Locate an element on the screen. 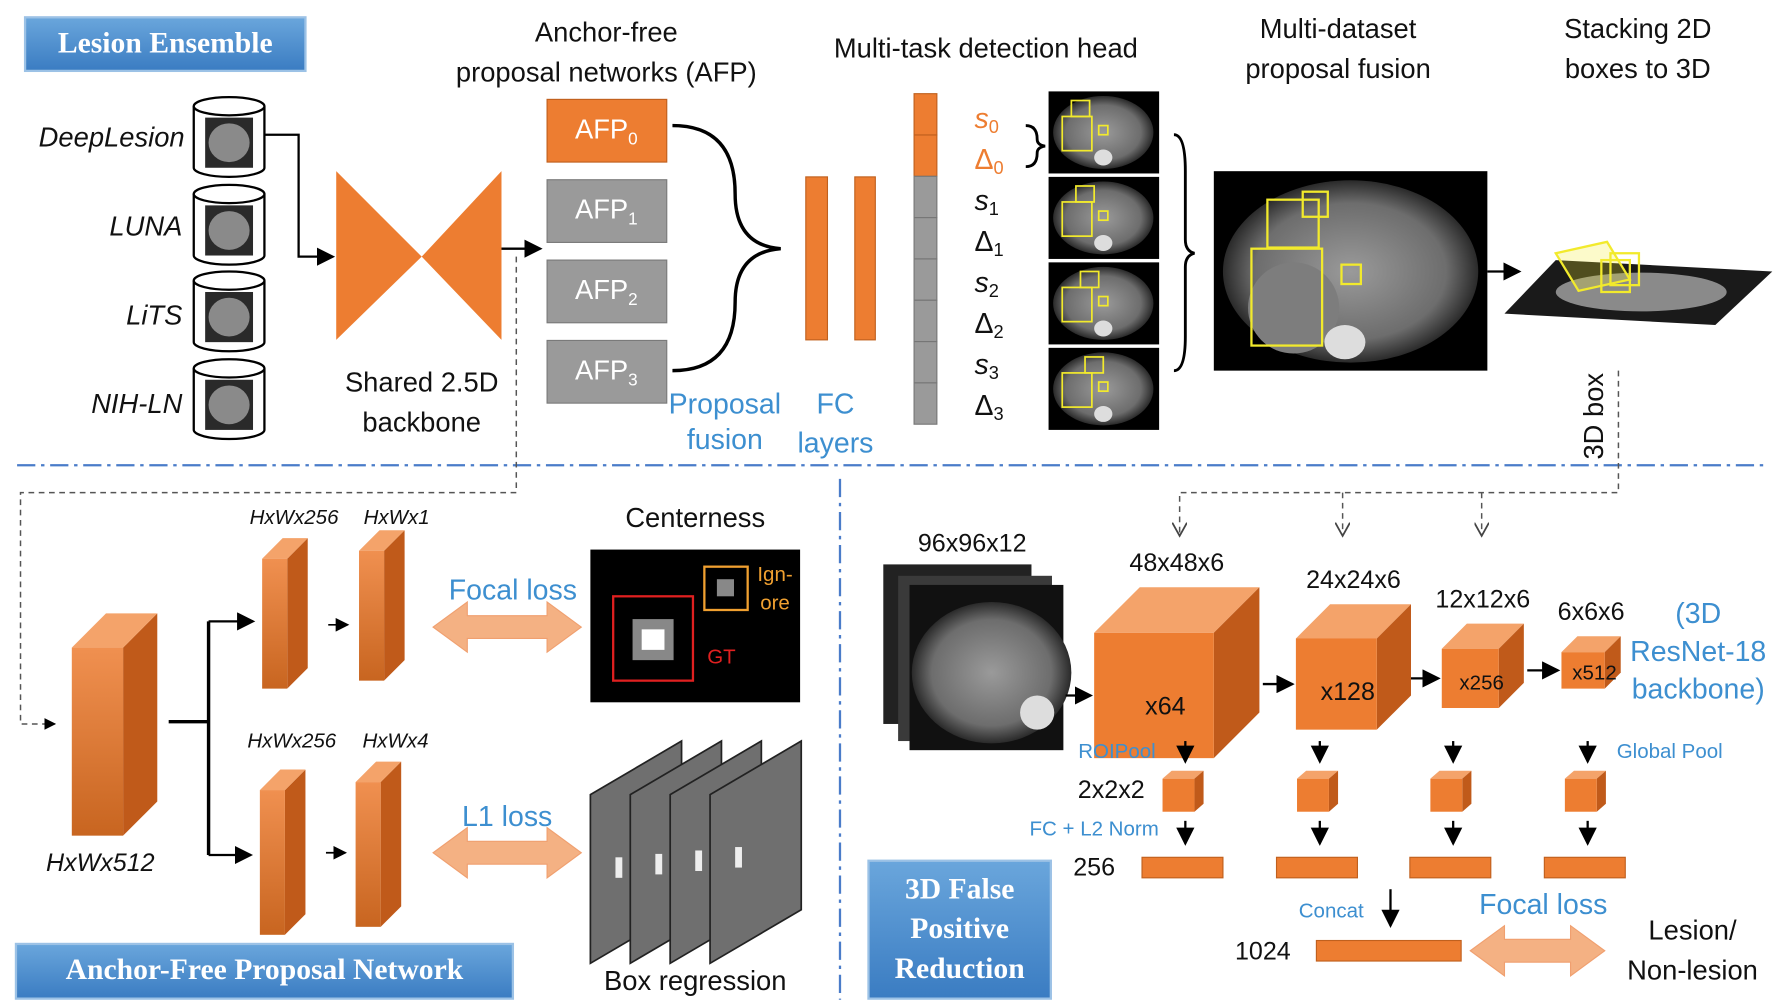 The height and width of the screenshot is (1000, 1778). vector-size: 256 is located at coordinates (1094, 867).